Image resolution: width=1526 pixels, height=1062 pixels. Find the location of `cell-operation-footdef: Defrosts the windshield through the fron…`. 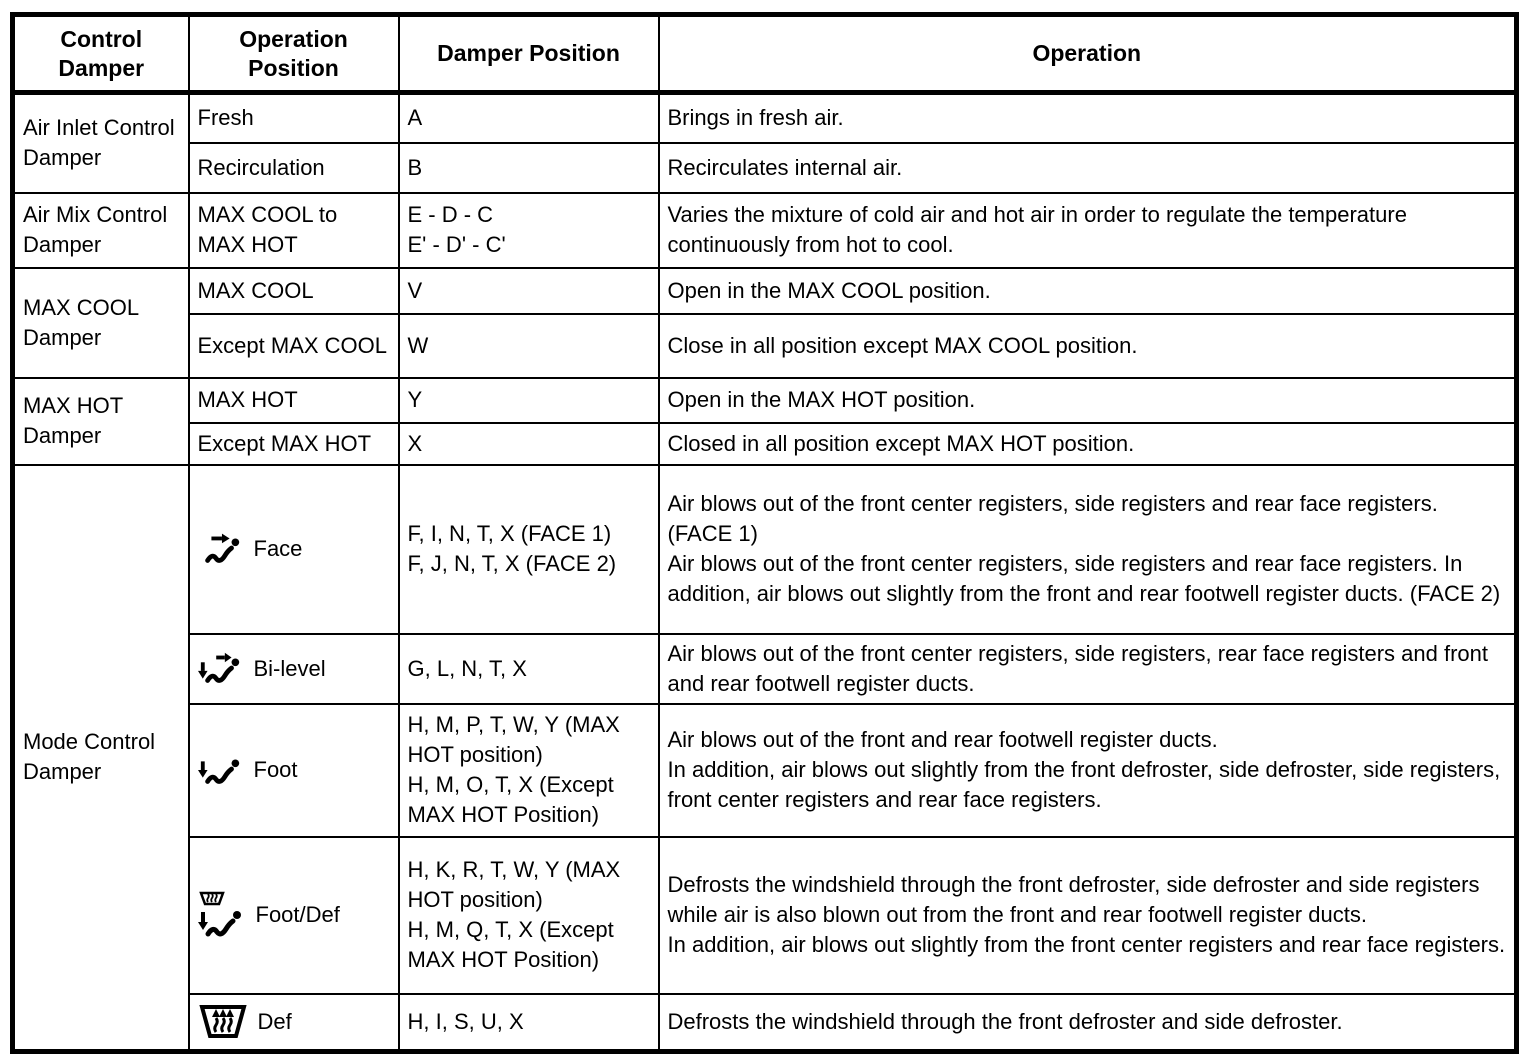

cell-operation-footdef: Defrosts the windshield through the fron… is located at coordinates (1087, 915).